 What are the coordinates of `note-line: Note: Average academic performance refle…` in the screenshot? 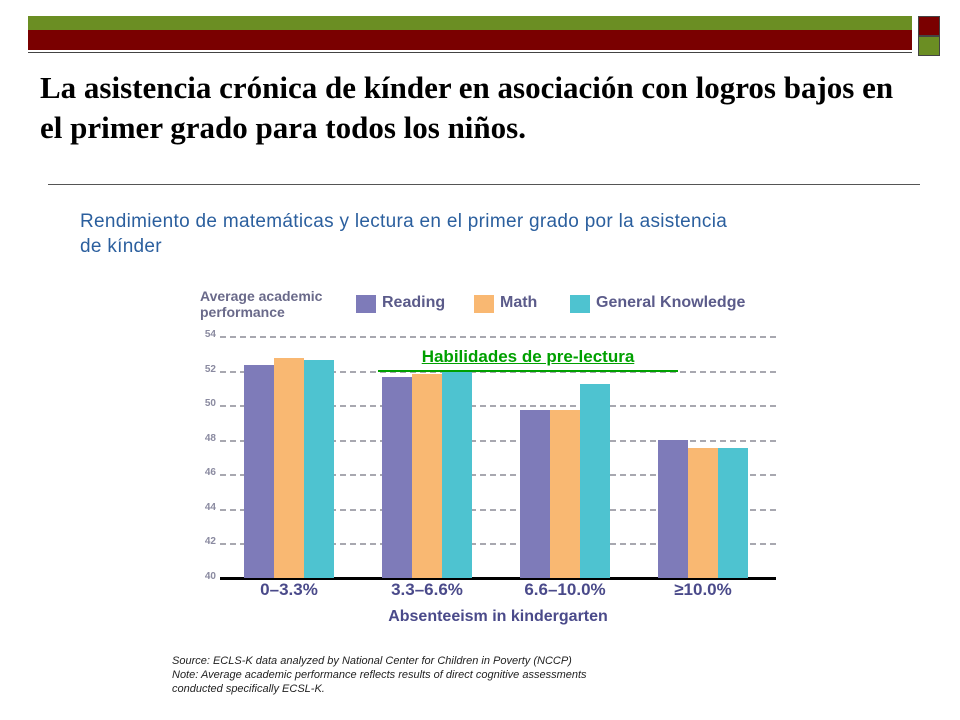 It's located at (379, 675).